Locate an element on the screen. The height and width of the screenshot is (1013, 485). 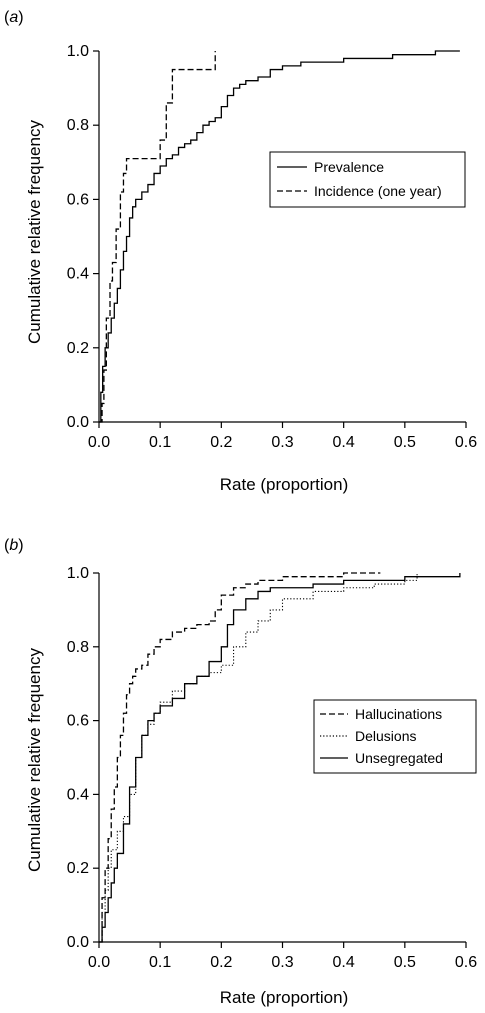
panel-a-xticks: 0.0 0.1 0.2 0.3 0.4 0.5 0.6 is located at coordinates (282, 436).